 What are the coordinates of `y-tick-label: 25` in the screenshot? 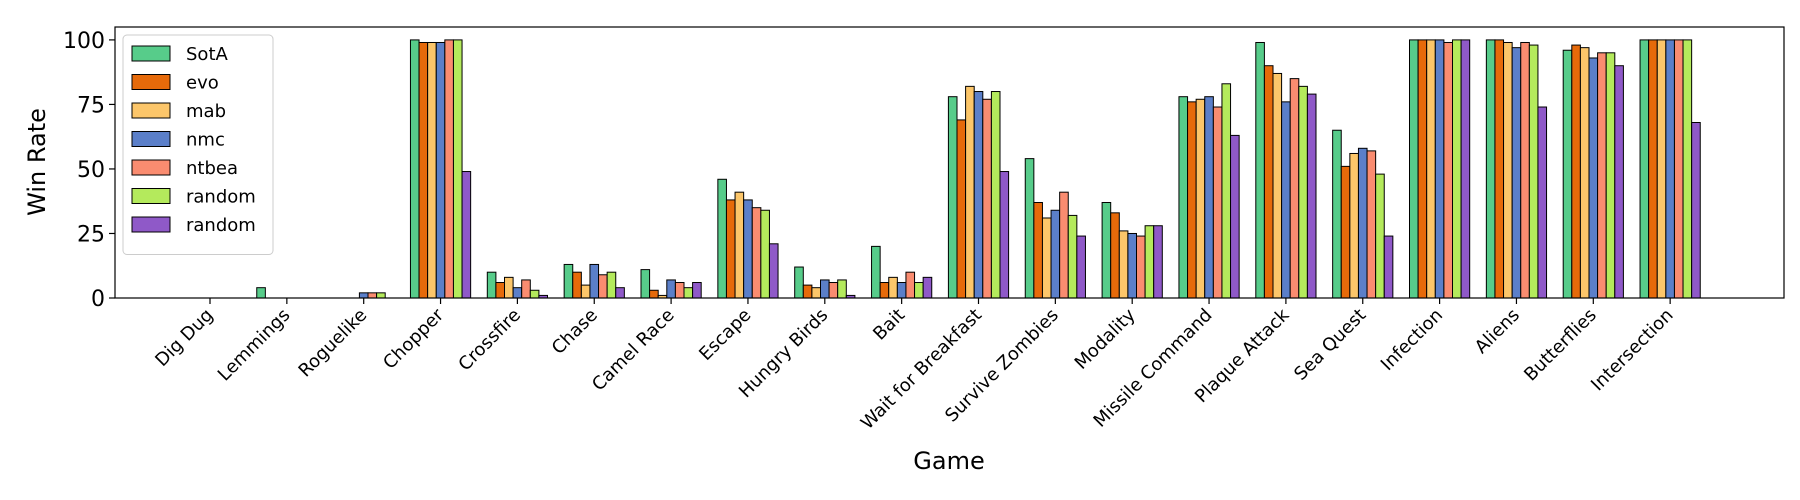 It's located at (91, 234).